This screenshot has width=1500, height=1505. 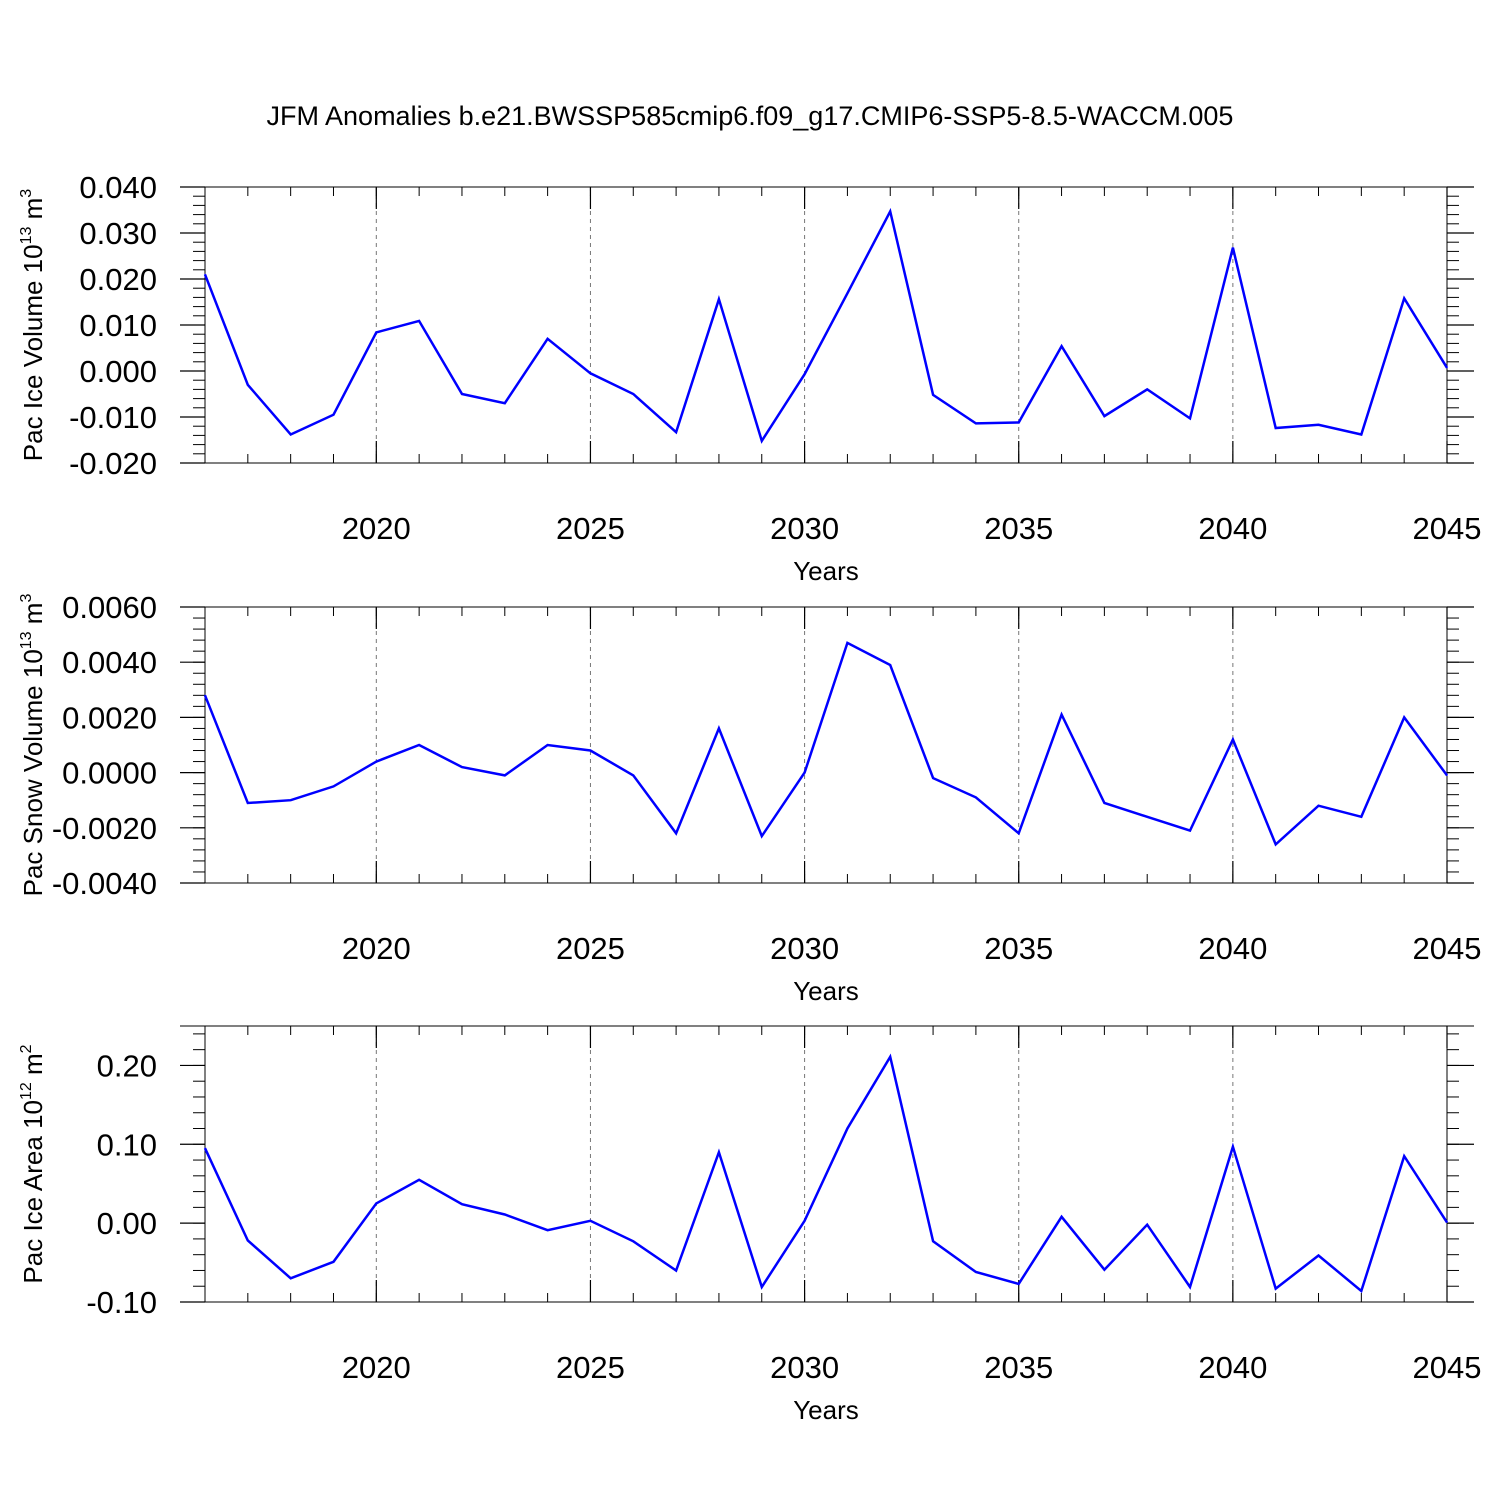 What do you see at coordinates (33, 745) in the screenshot?
I see `chart-snow-volume-ylabel: Pac Snow Volume 1013 m3` at bounding box center [33, 745].